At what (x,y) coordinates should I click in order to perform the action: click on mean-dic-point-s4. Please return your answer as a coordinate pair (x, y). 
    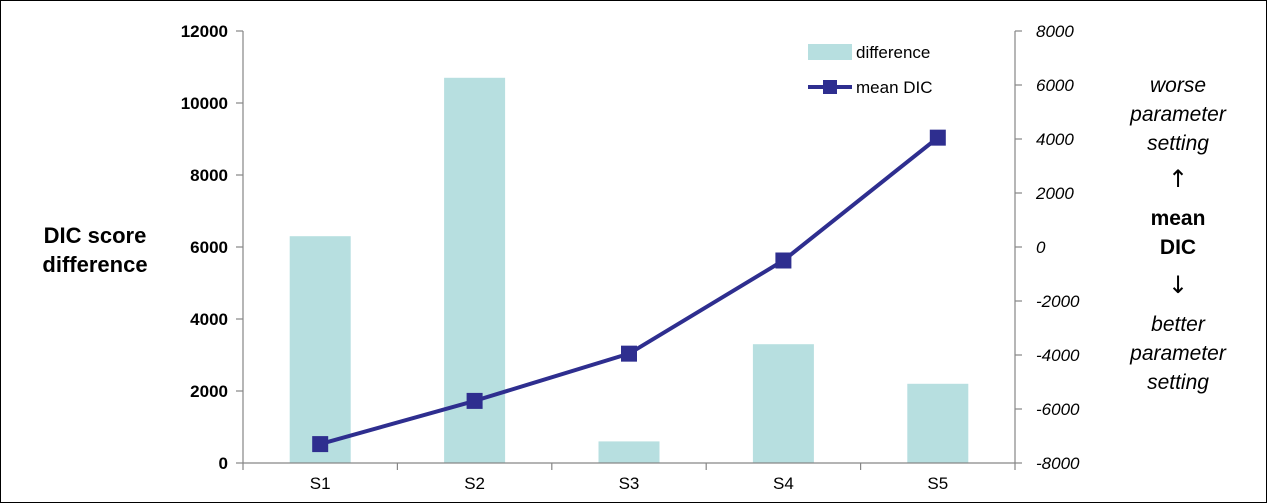
    Looking at the image, I should click on (783, 260).